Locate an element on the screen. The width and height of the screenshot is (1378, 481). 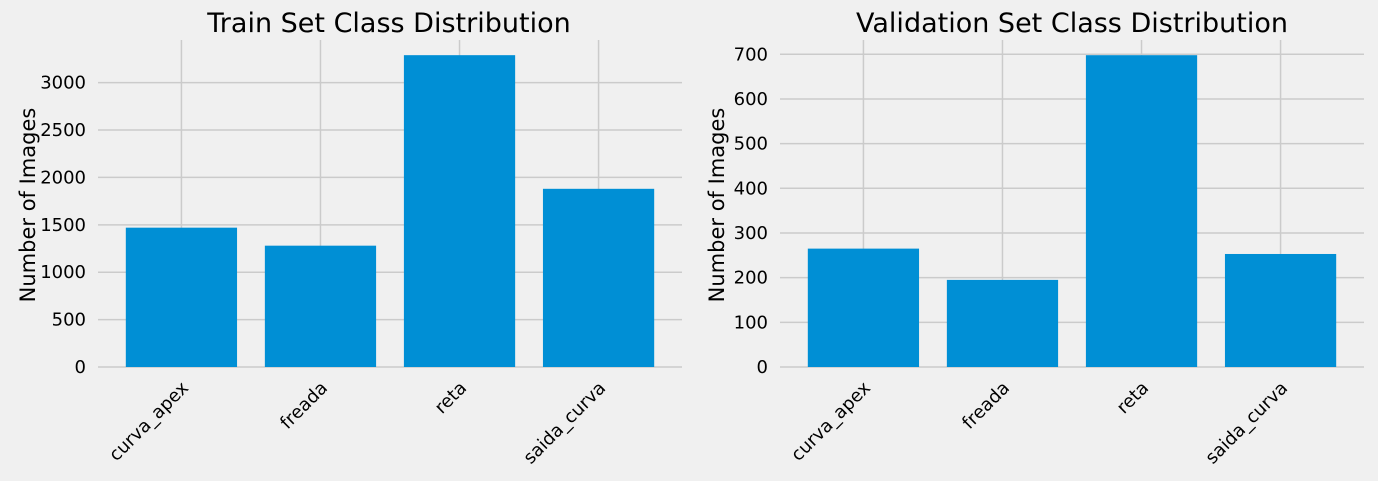
train-y-tick-label: 1500 is located at coordinates (63, 225).